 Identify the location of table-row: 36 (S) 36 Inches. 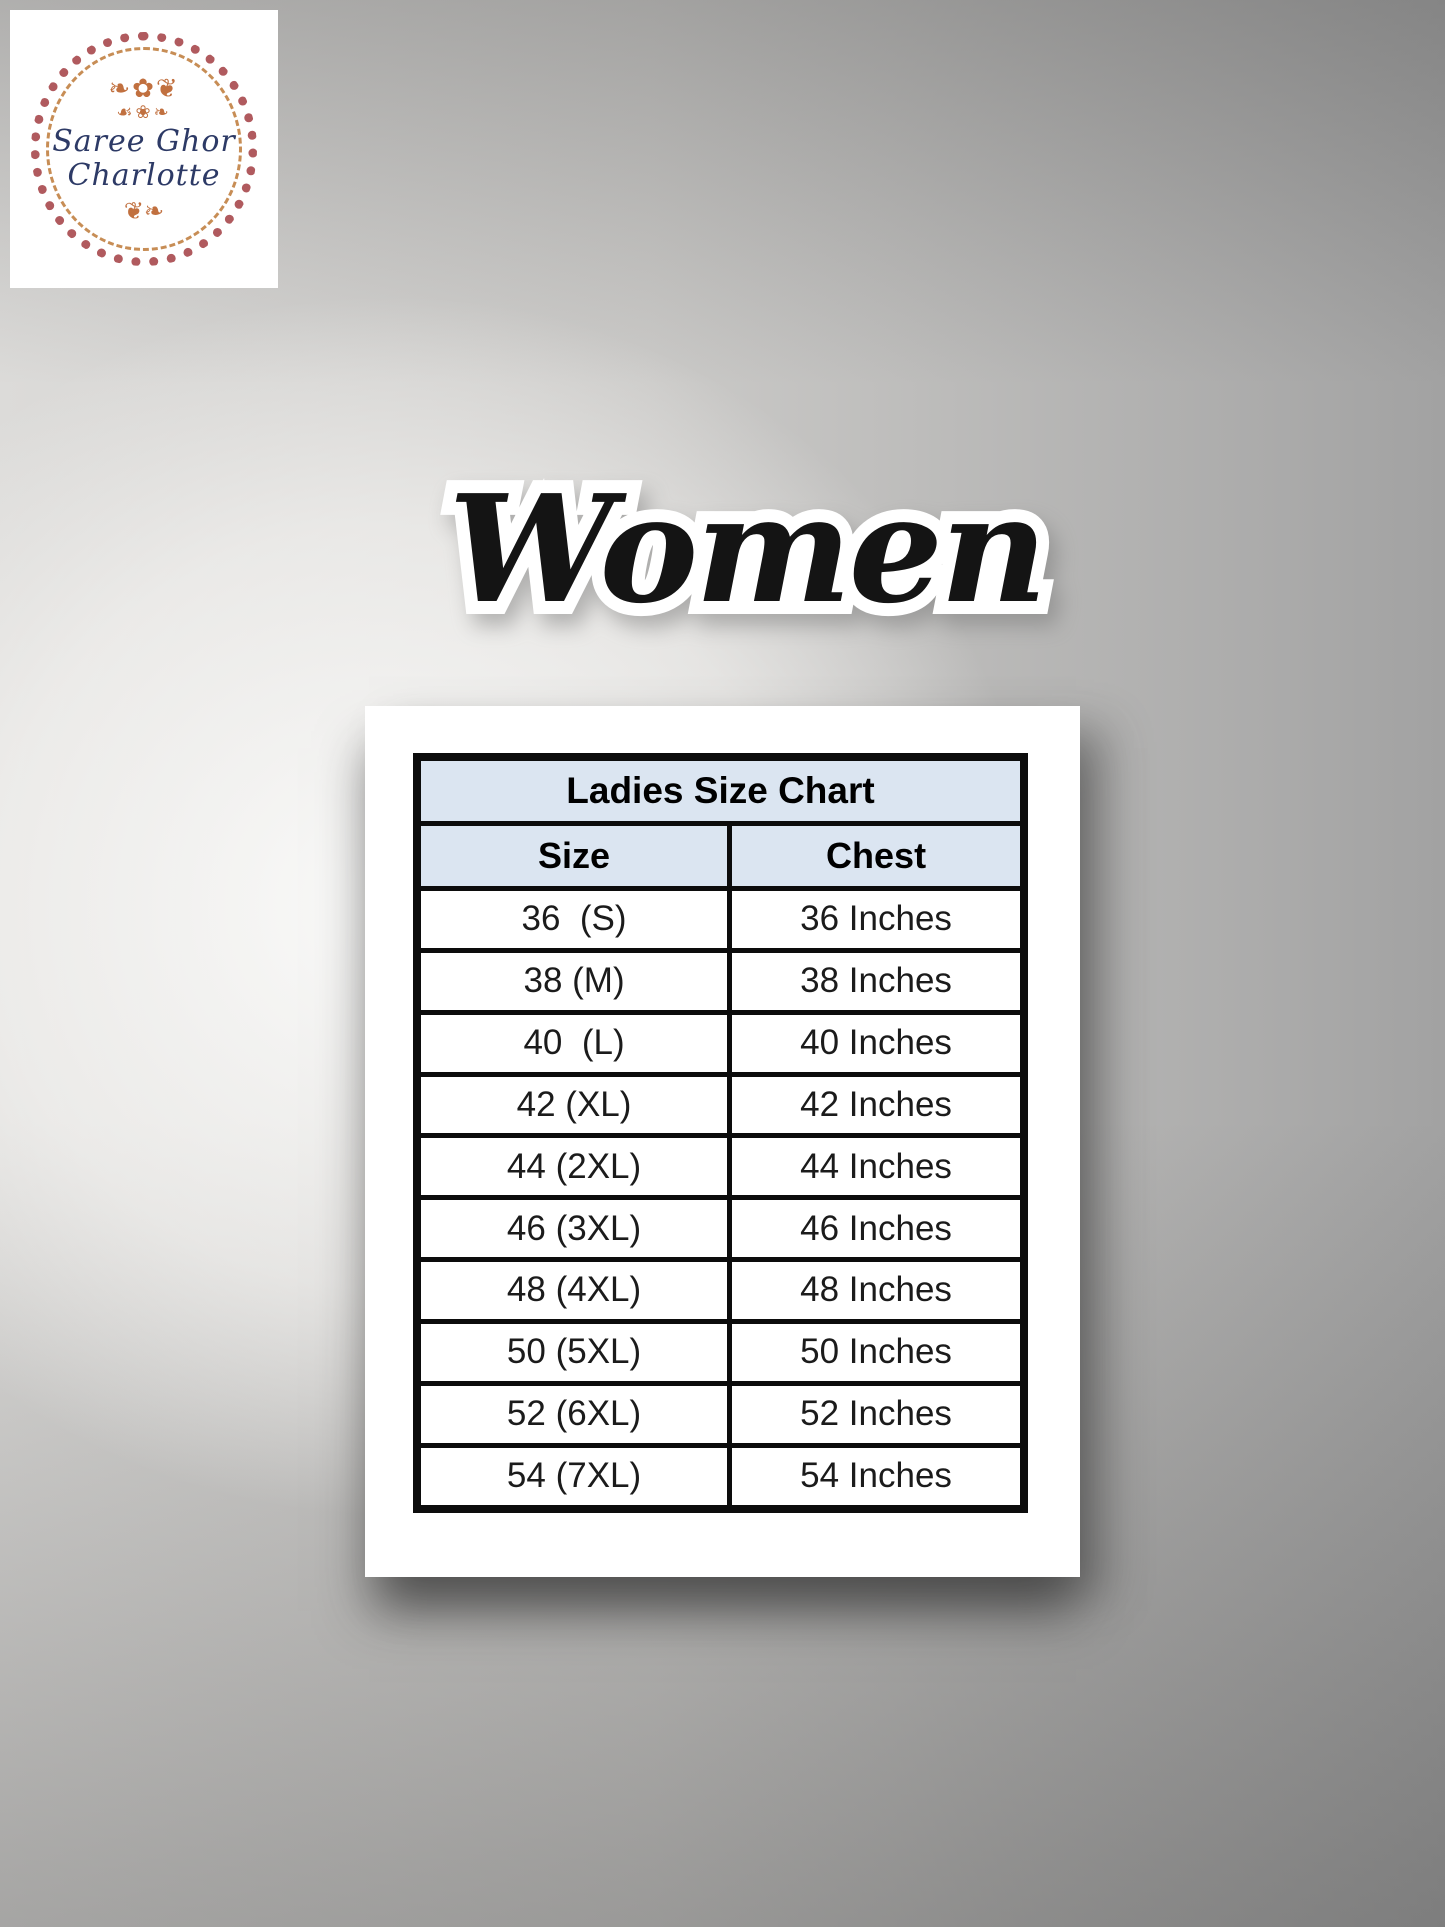
(720, 919).